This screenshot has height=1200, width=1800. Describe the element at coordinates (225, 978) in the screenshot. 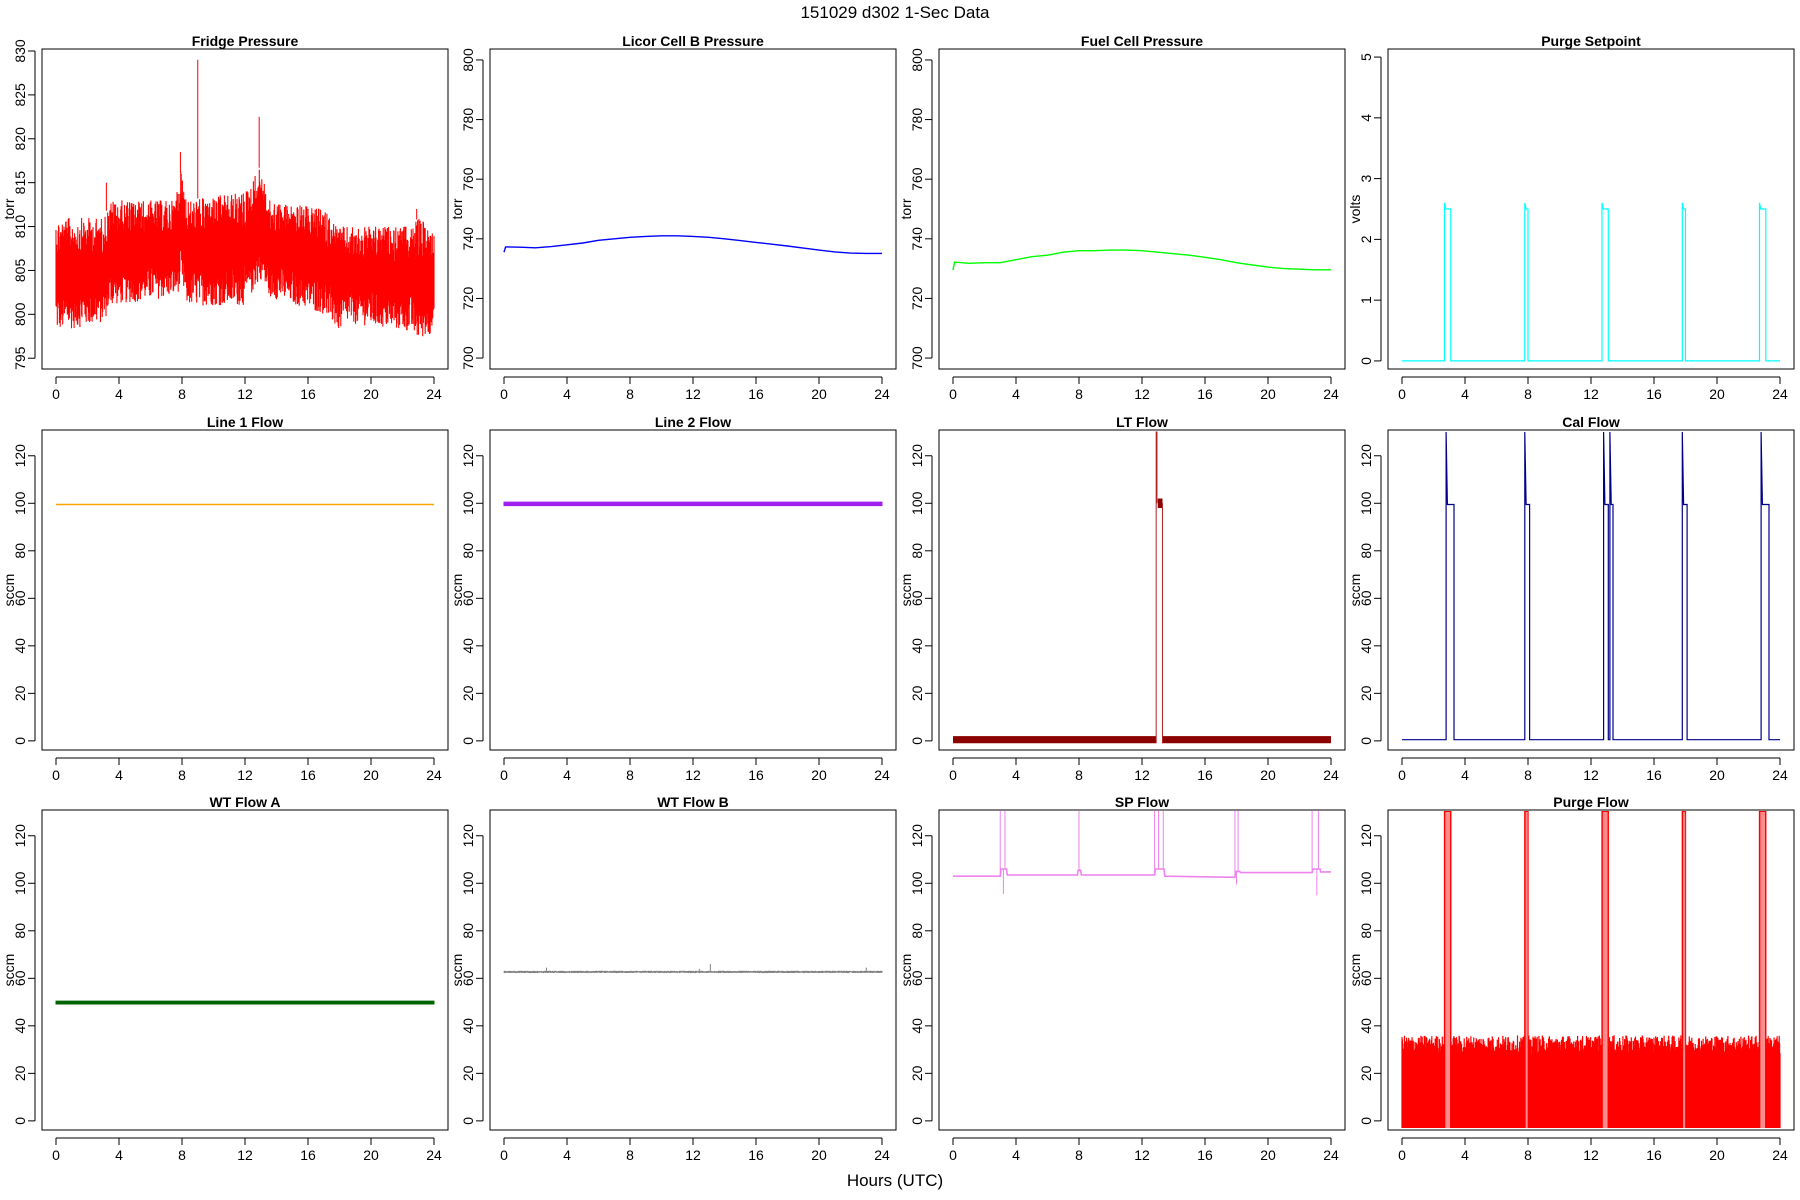

I see `panel: WT Flow A sccm 0 4 8 12 16 20 24 0 20 40 60 80 100 120` at that location.